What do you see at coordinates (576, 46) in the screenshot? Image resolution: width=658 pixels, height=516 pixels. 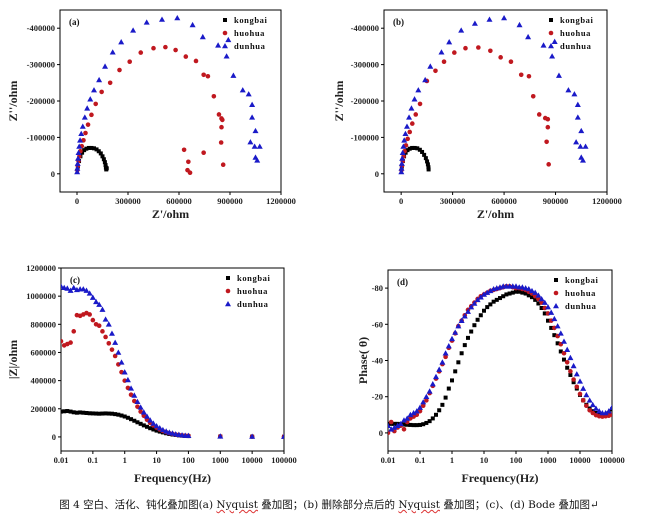 I see `legend-label-dunhua: dunhua` at bounding box center [576, 46].